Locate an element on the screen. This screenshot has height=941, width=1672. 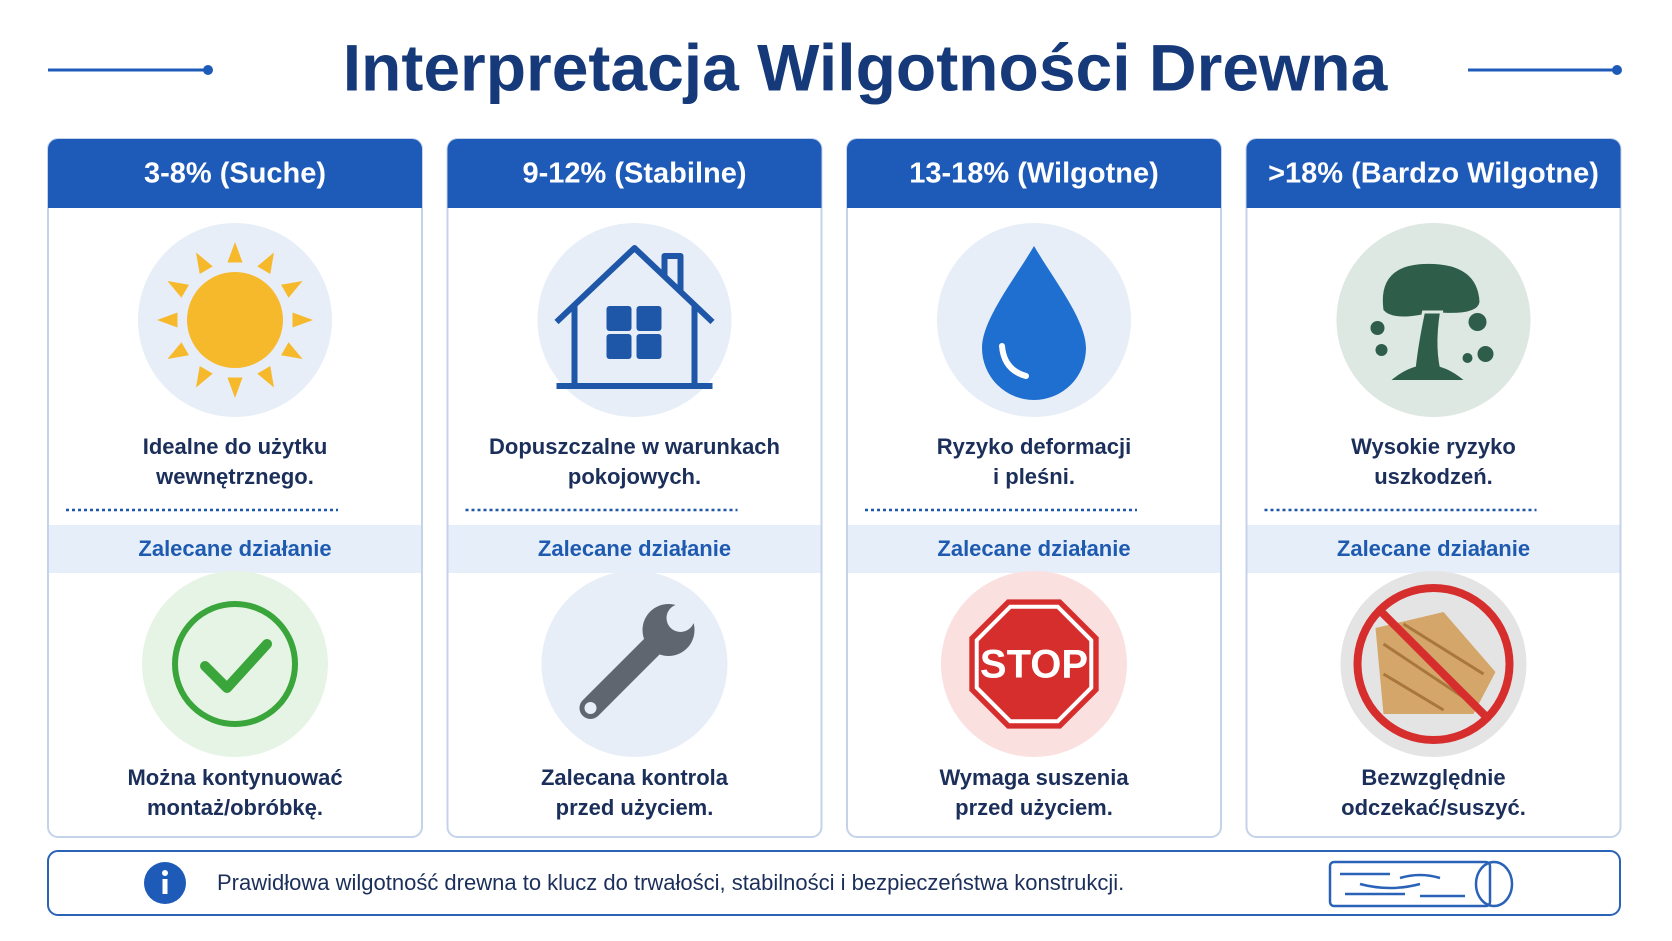
card-description: pokojowych. is located at coordinates (634, 476).